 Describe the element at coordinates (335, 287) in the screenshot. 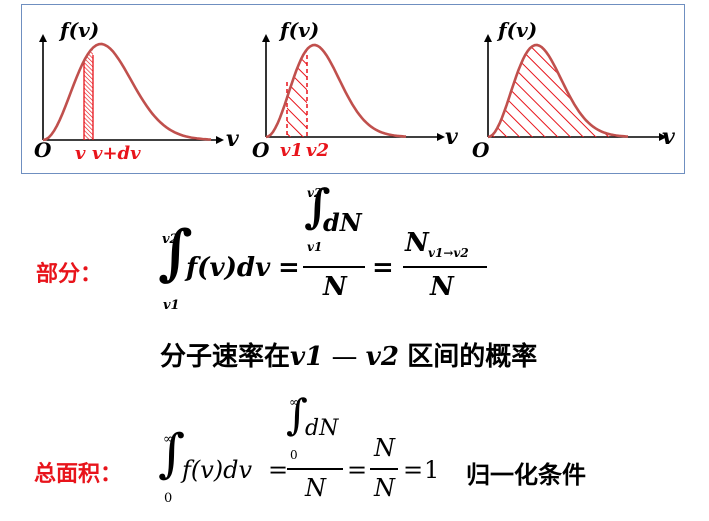

I see `frac1-denominator: N` at that location.